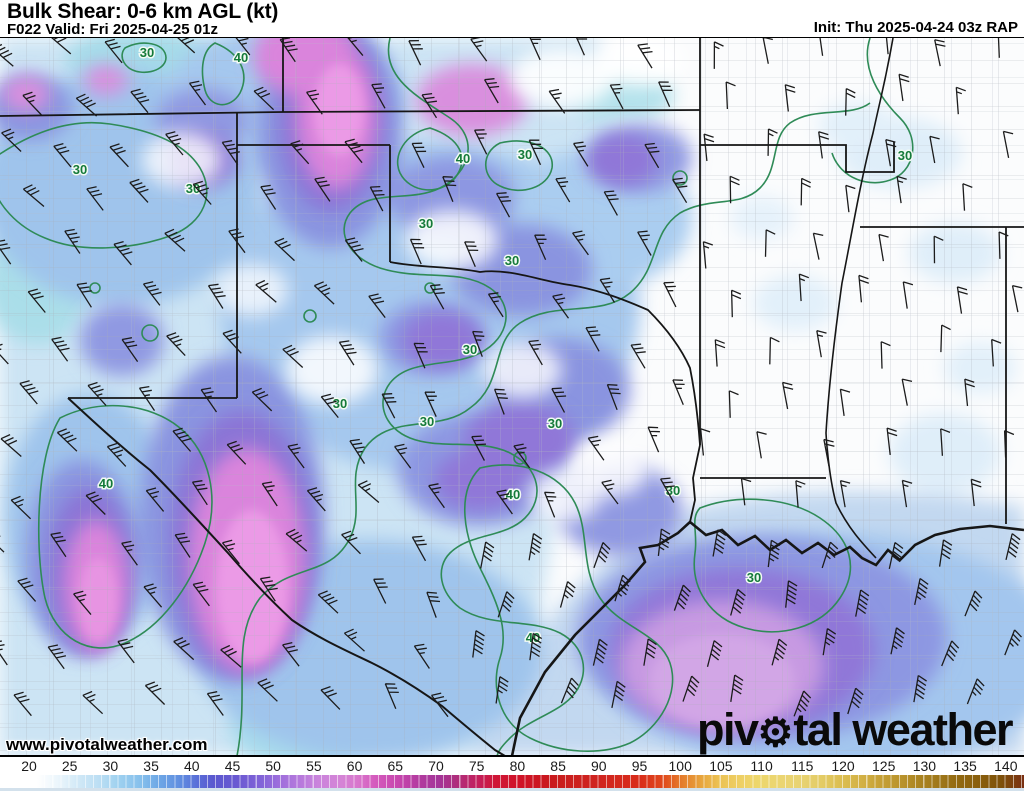  I want to click on colorbar-cell-lines, so click(530, 781).